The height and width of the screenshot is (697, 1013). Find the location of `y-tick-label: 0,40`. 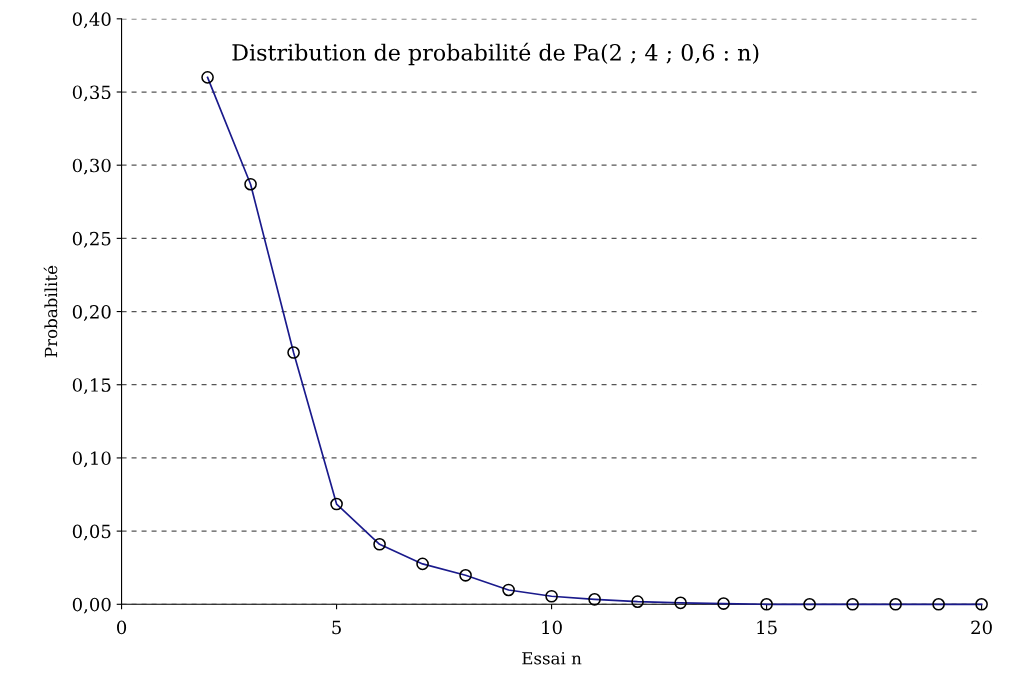

y-tick-label: 0,40 is located at coordinates (91, 20).